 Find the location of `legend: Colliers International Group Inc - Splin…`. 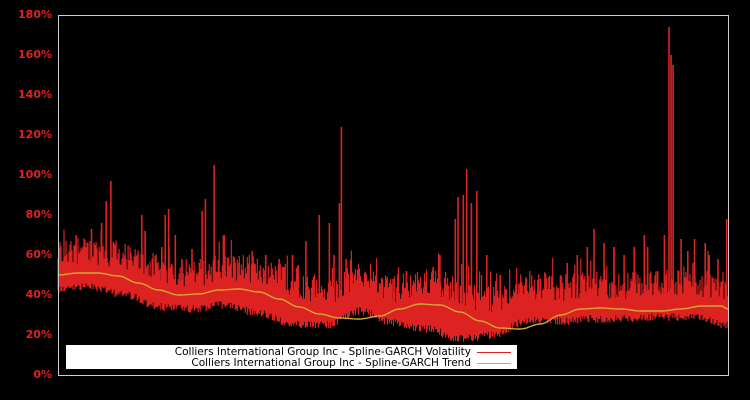

legend: Colliers International Group Inc - Splin… is located at coordinates (291, 357).